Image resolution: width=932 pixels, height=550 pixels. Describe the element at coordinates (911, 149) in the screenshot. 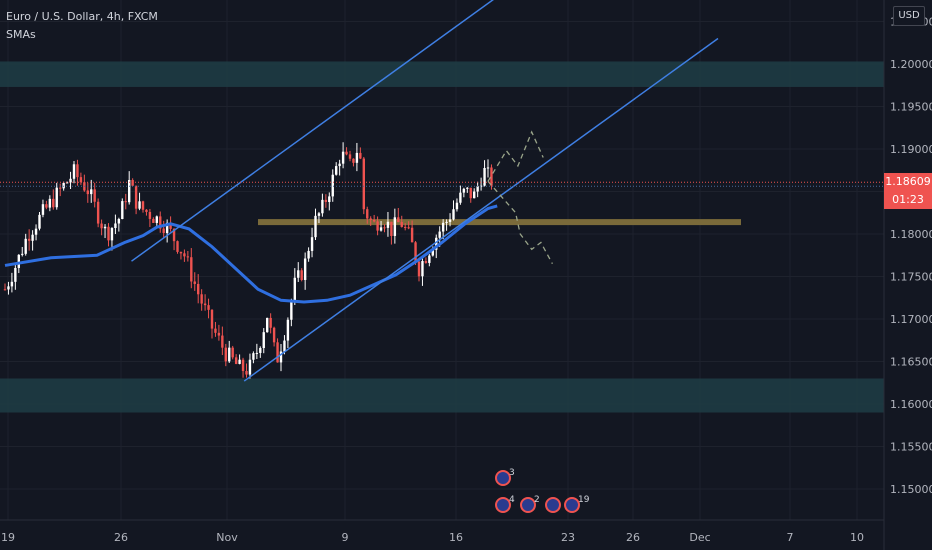

I see `y-tick-label: 1.19000` at that location.